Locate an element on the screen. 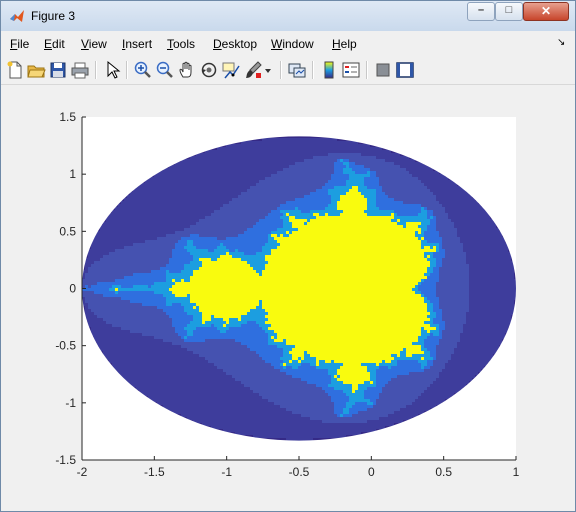 The height and width of the screenshot is (512, 576). menu-view: View is located at coordinates (94, 44).